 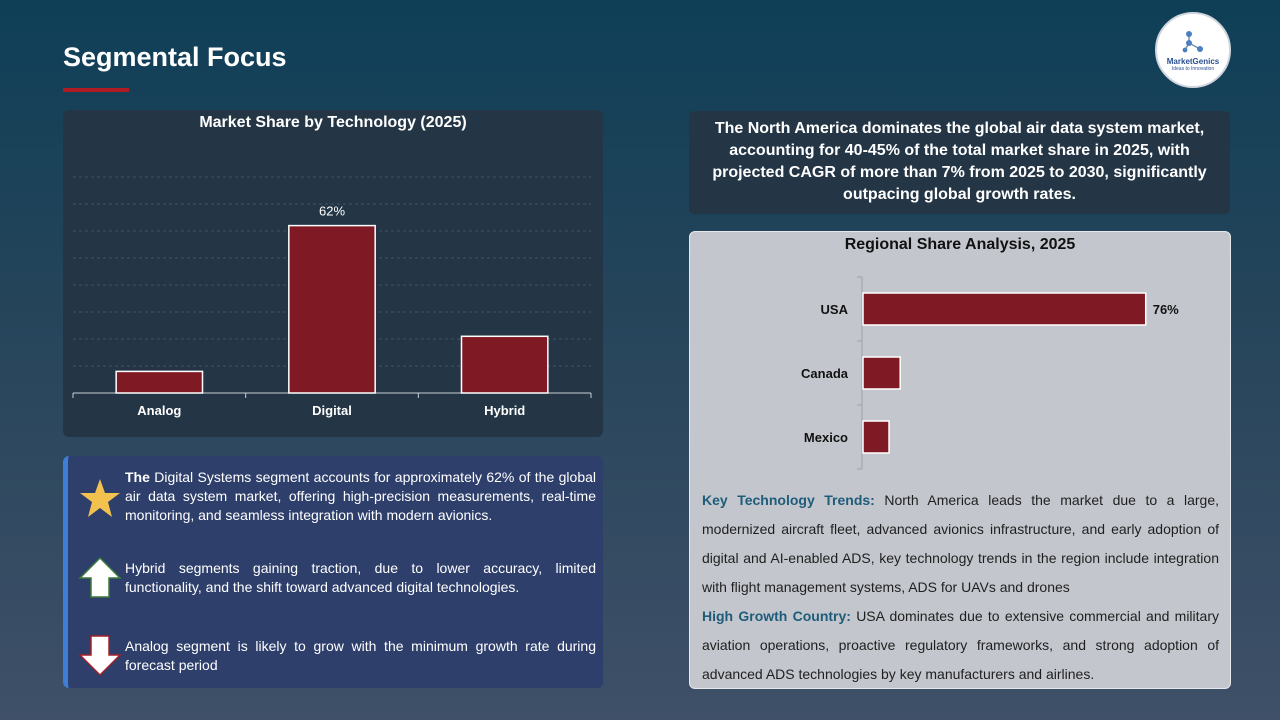 What do you see at coordinates (881, 373) in the screenshot?
I see `bar-canada` at bounding box center [881, 373].